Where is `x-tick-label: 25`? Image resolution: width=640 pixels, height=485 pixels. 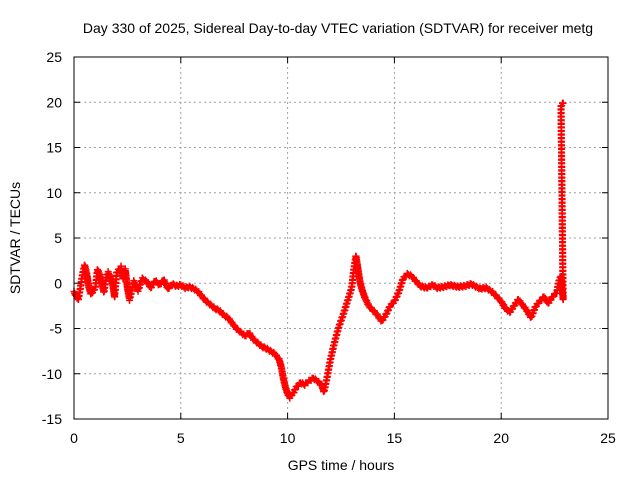 x-tick-label: 25 is located at coordinates (608, 438).